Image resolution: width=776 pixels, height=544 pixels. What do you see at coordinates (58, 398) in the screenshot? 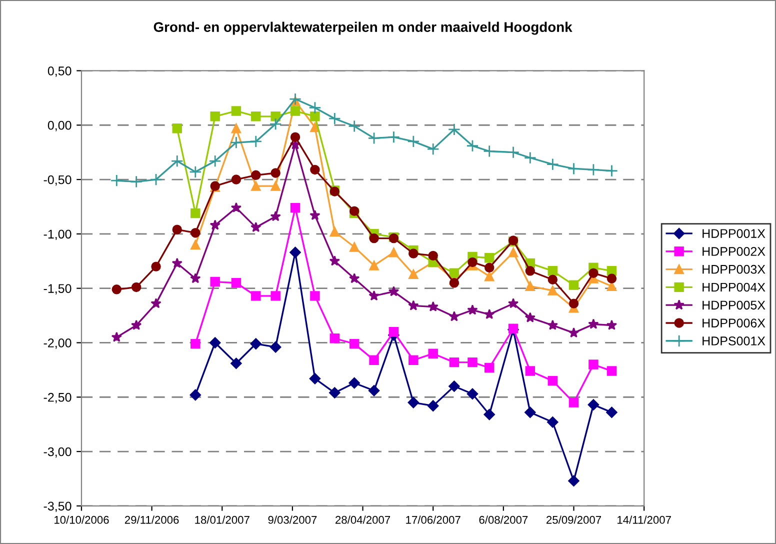
I see `y-tick-label: -2,50` at bounding box center [58, 398].